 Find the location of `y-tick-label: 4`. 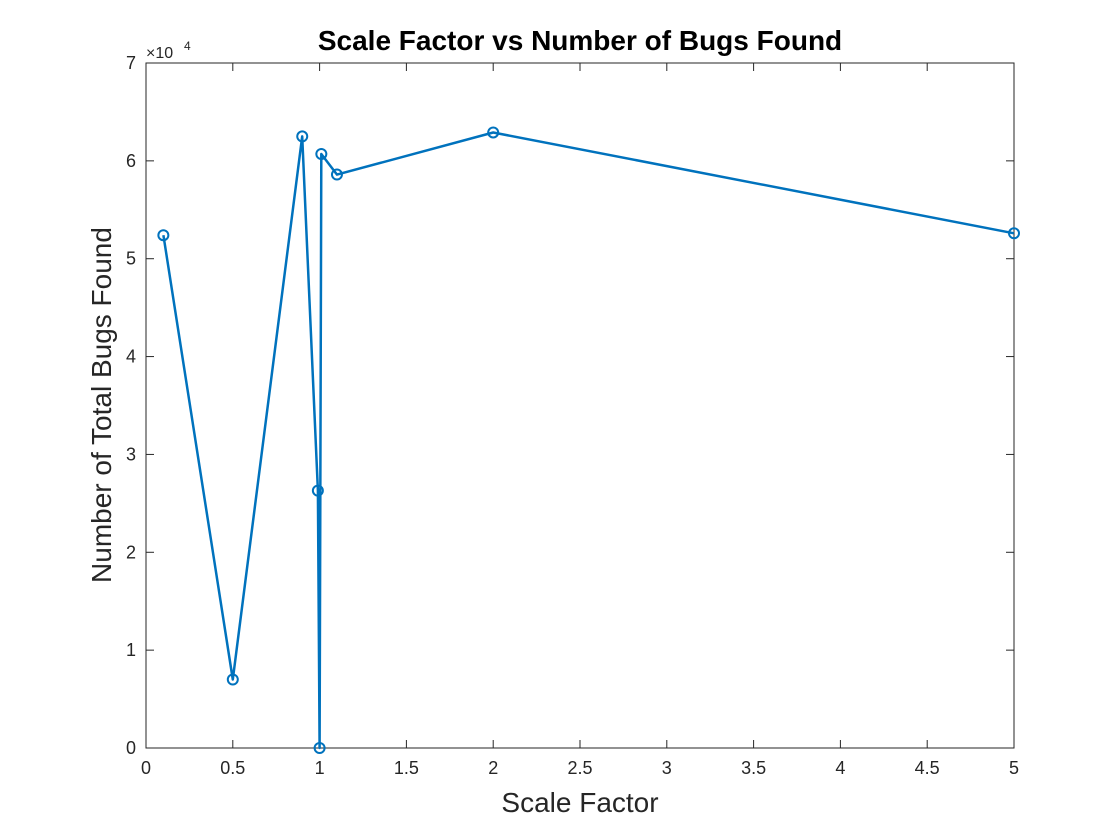

y-tick-label: 4 is located at coordinates (131, 357).